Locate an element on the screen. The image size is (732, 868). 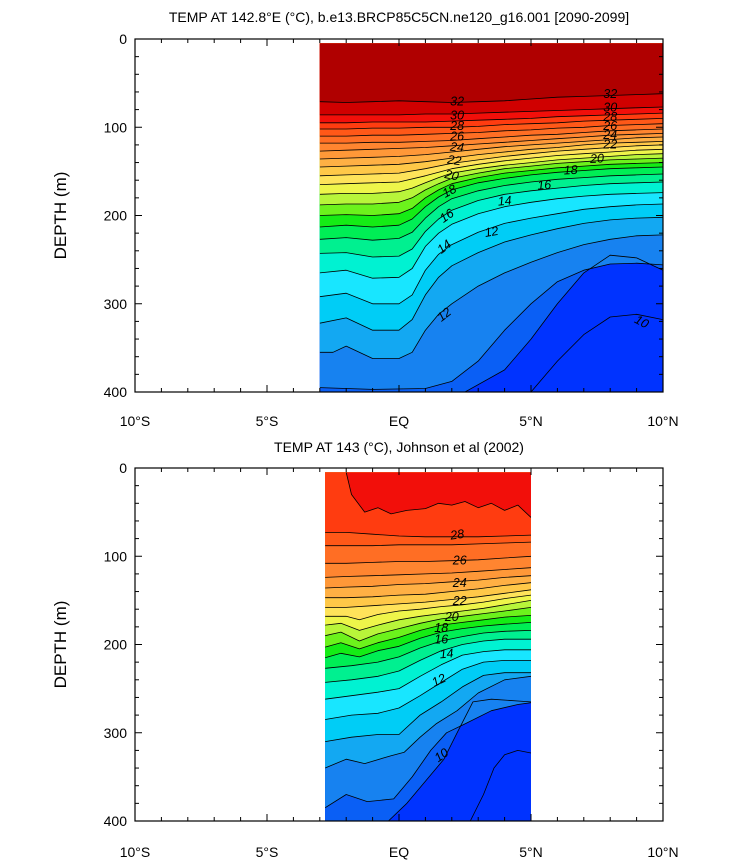
y-tick-label: 300 is located at coordinates (116, 304).